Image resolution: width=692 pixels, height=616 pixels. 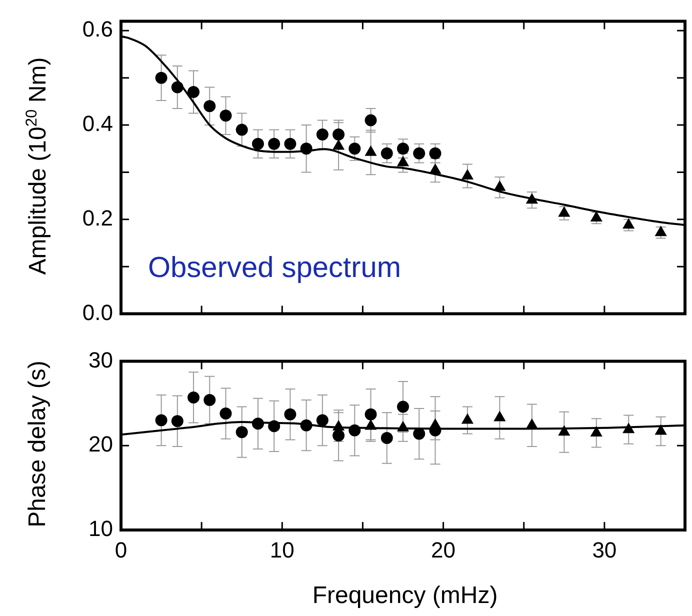 I want to click on x-tick-label: 0, so click(x=121, y=549).